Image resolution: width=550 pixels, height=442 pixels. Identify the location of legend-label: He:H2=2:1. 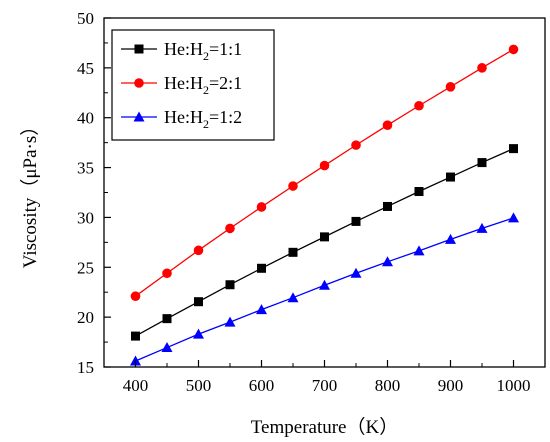
(203, 85).